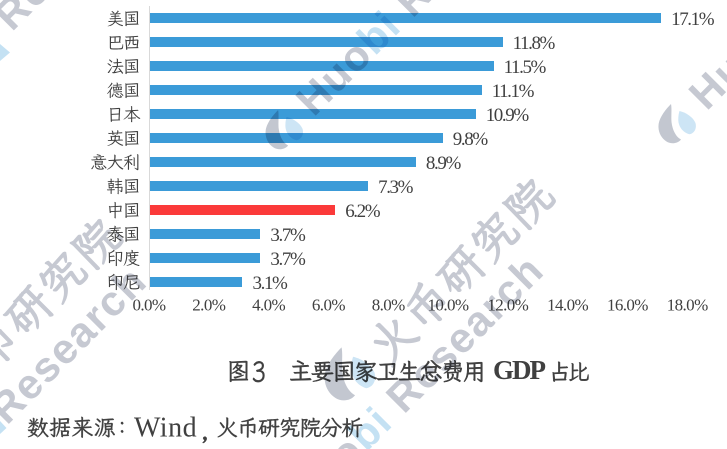  I want to click on svg-text: 12.0%, so click(507, 304).